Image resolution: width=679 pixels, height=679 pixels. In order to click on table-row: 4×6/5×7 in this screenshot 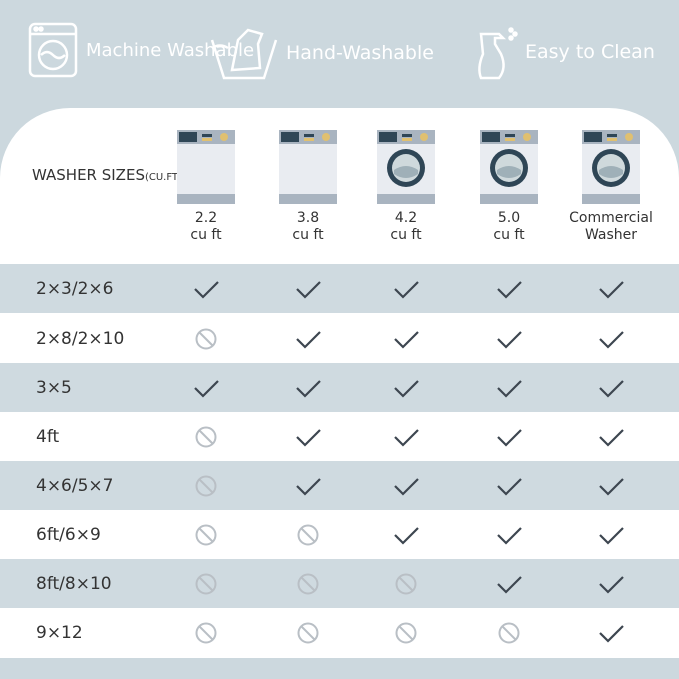, I will do `click(339, 485)`.